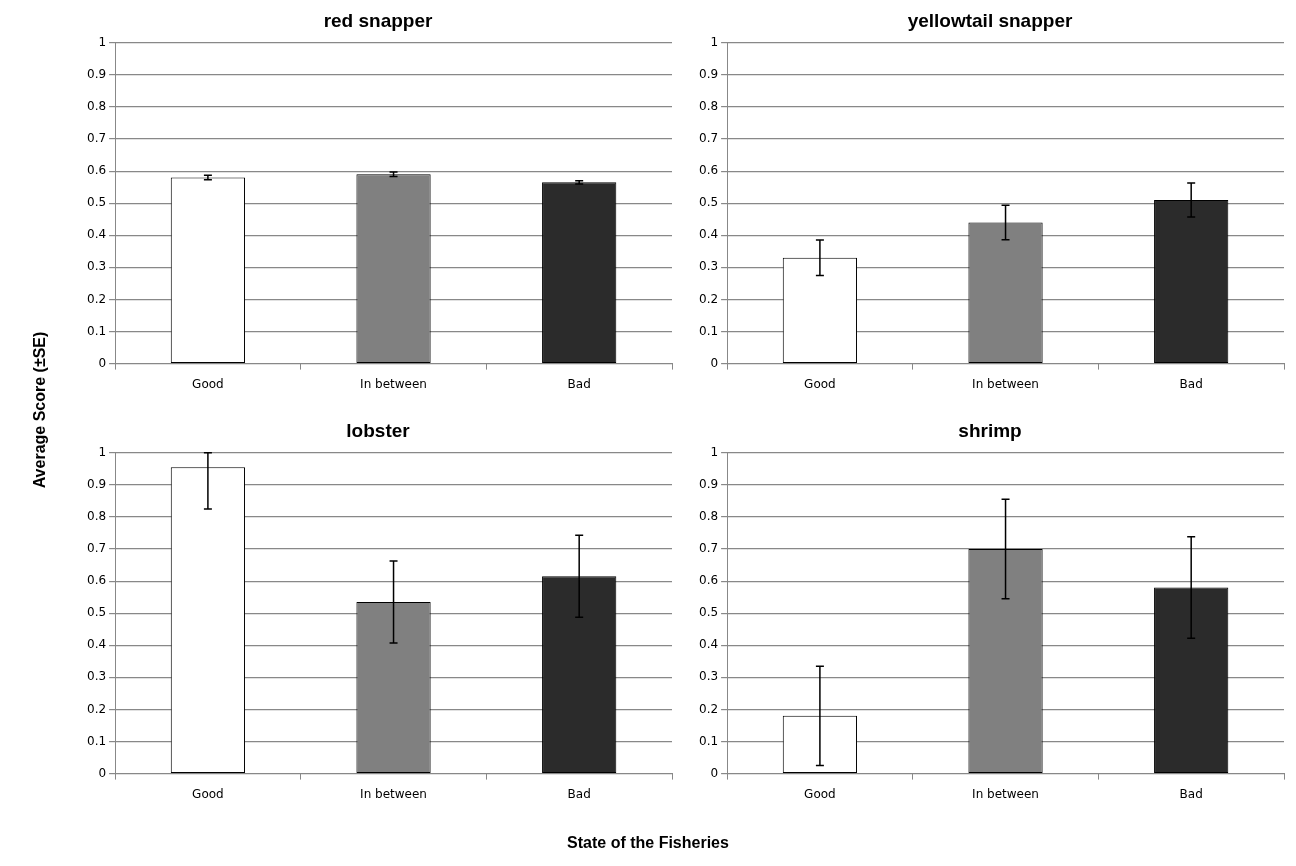  Describe the element at coordinates (378, 430) in the screenshot. I see `chart-title: lobster` at that location.